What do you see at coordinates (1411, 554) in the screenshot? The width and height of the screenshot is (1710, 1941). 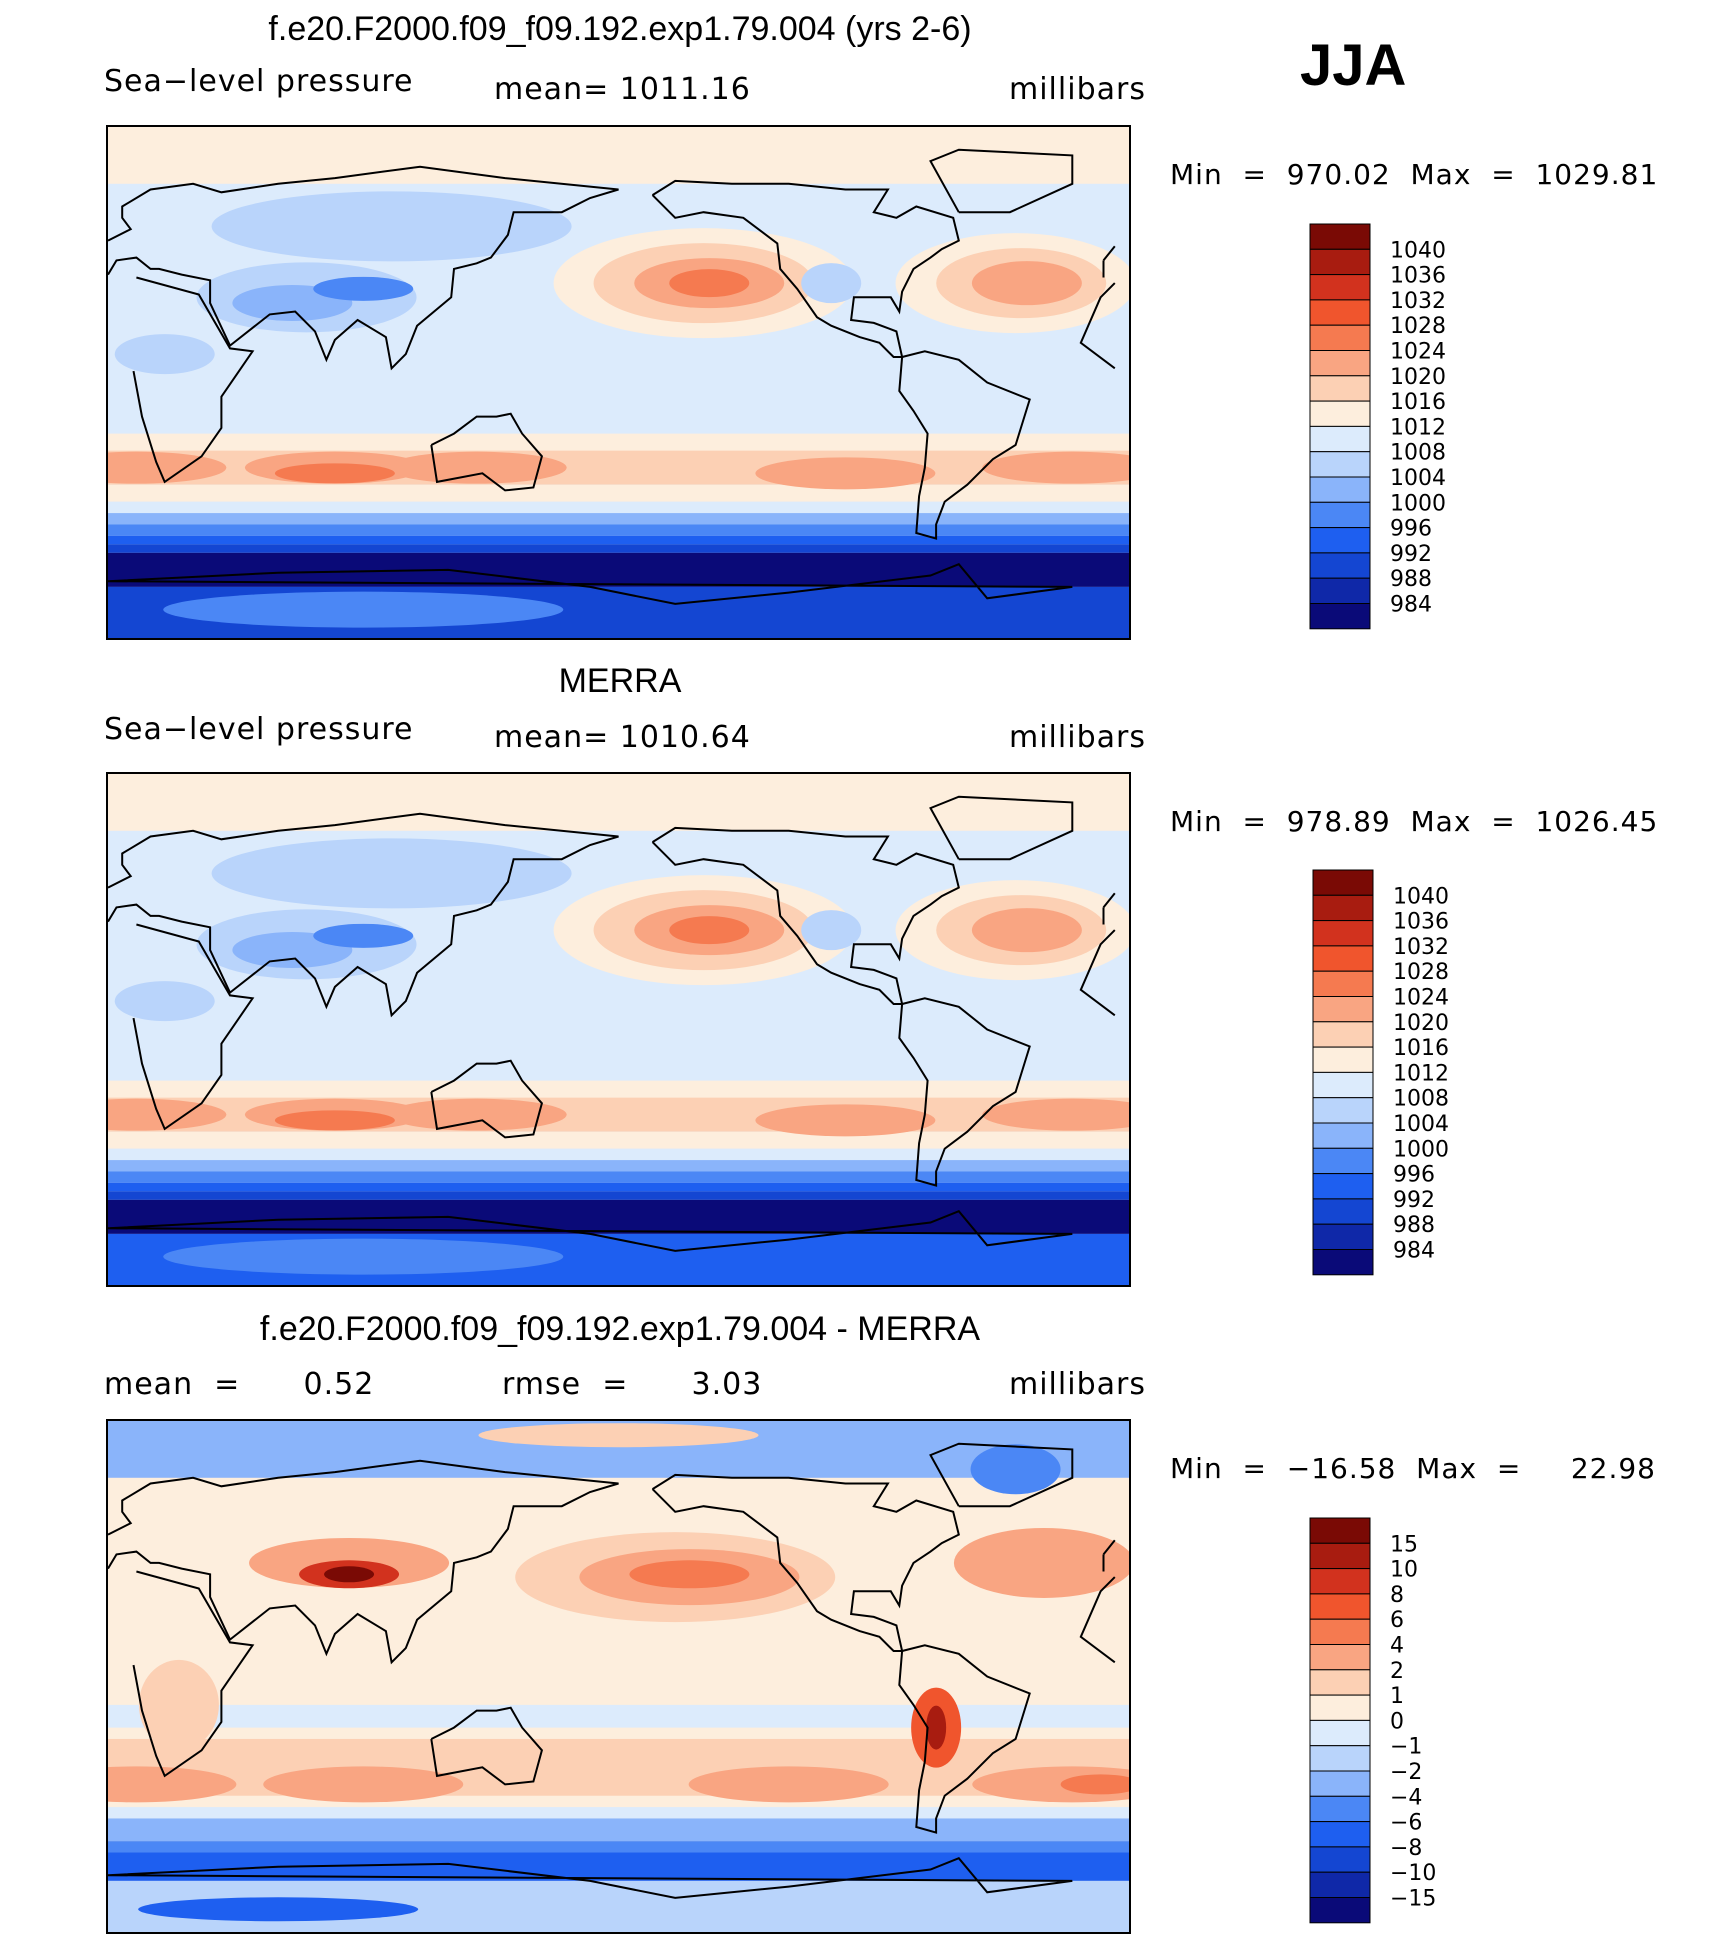 I see `panel-1-colorbar-level-label: 992` at bounding box center [1411, 554].